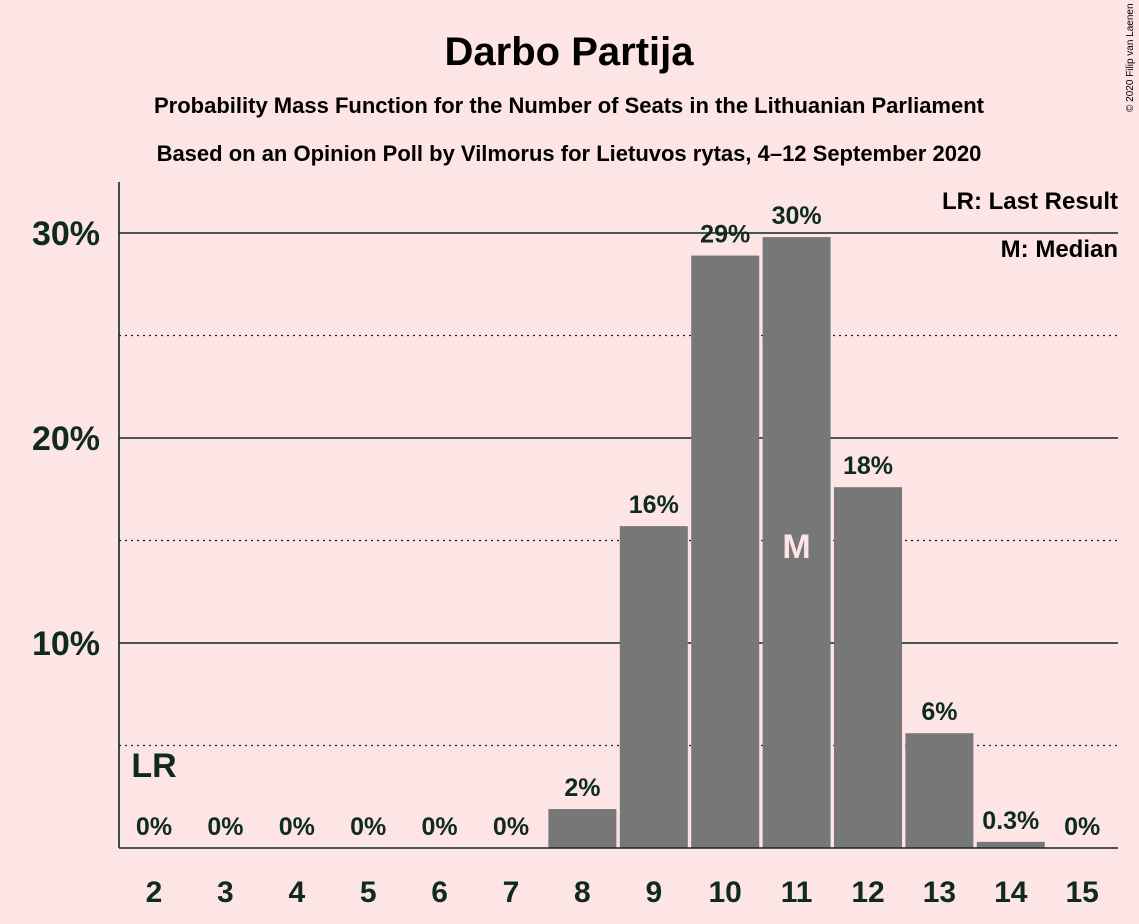 This screenshot has width=1139, height=924. I want to click on x-tick-label: 2, so click(154, 892).